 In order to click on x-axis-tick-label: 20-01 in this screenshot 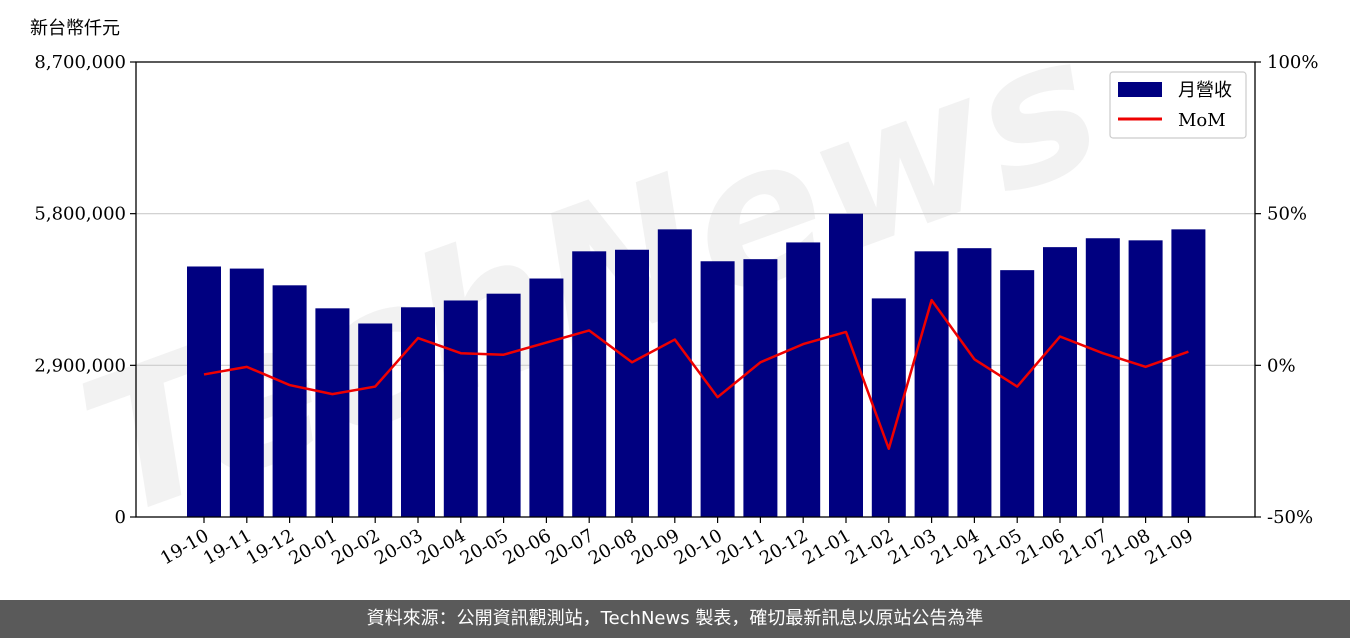, I will do `click(312, 547)`.